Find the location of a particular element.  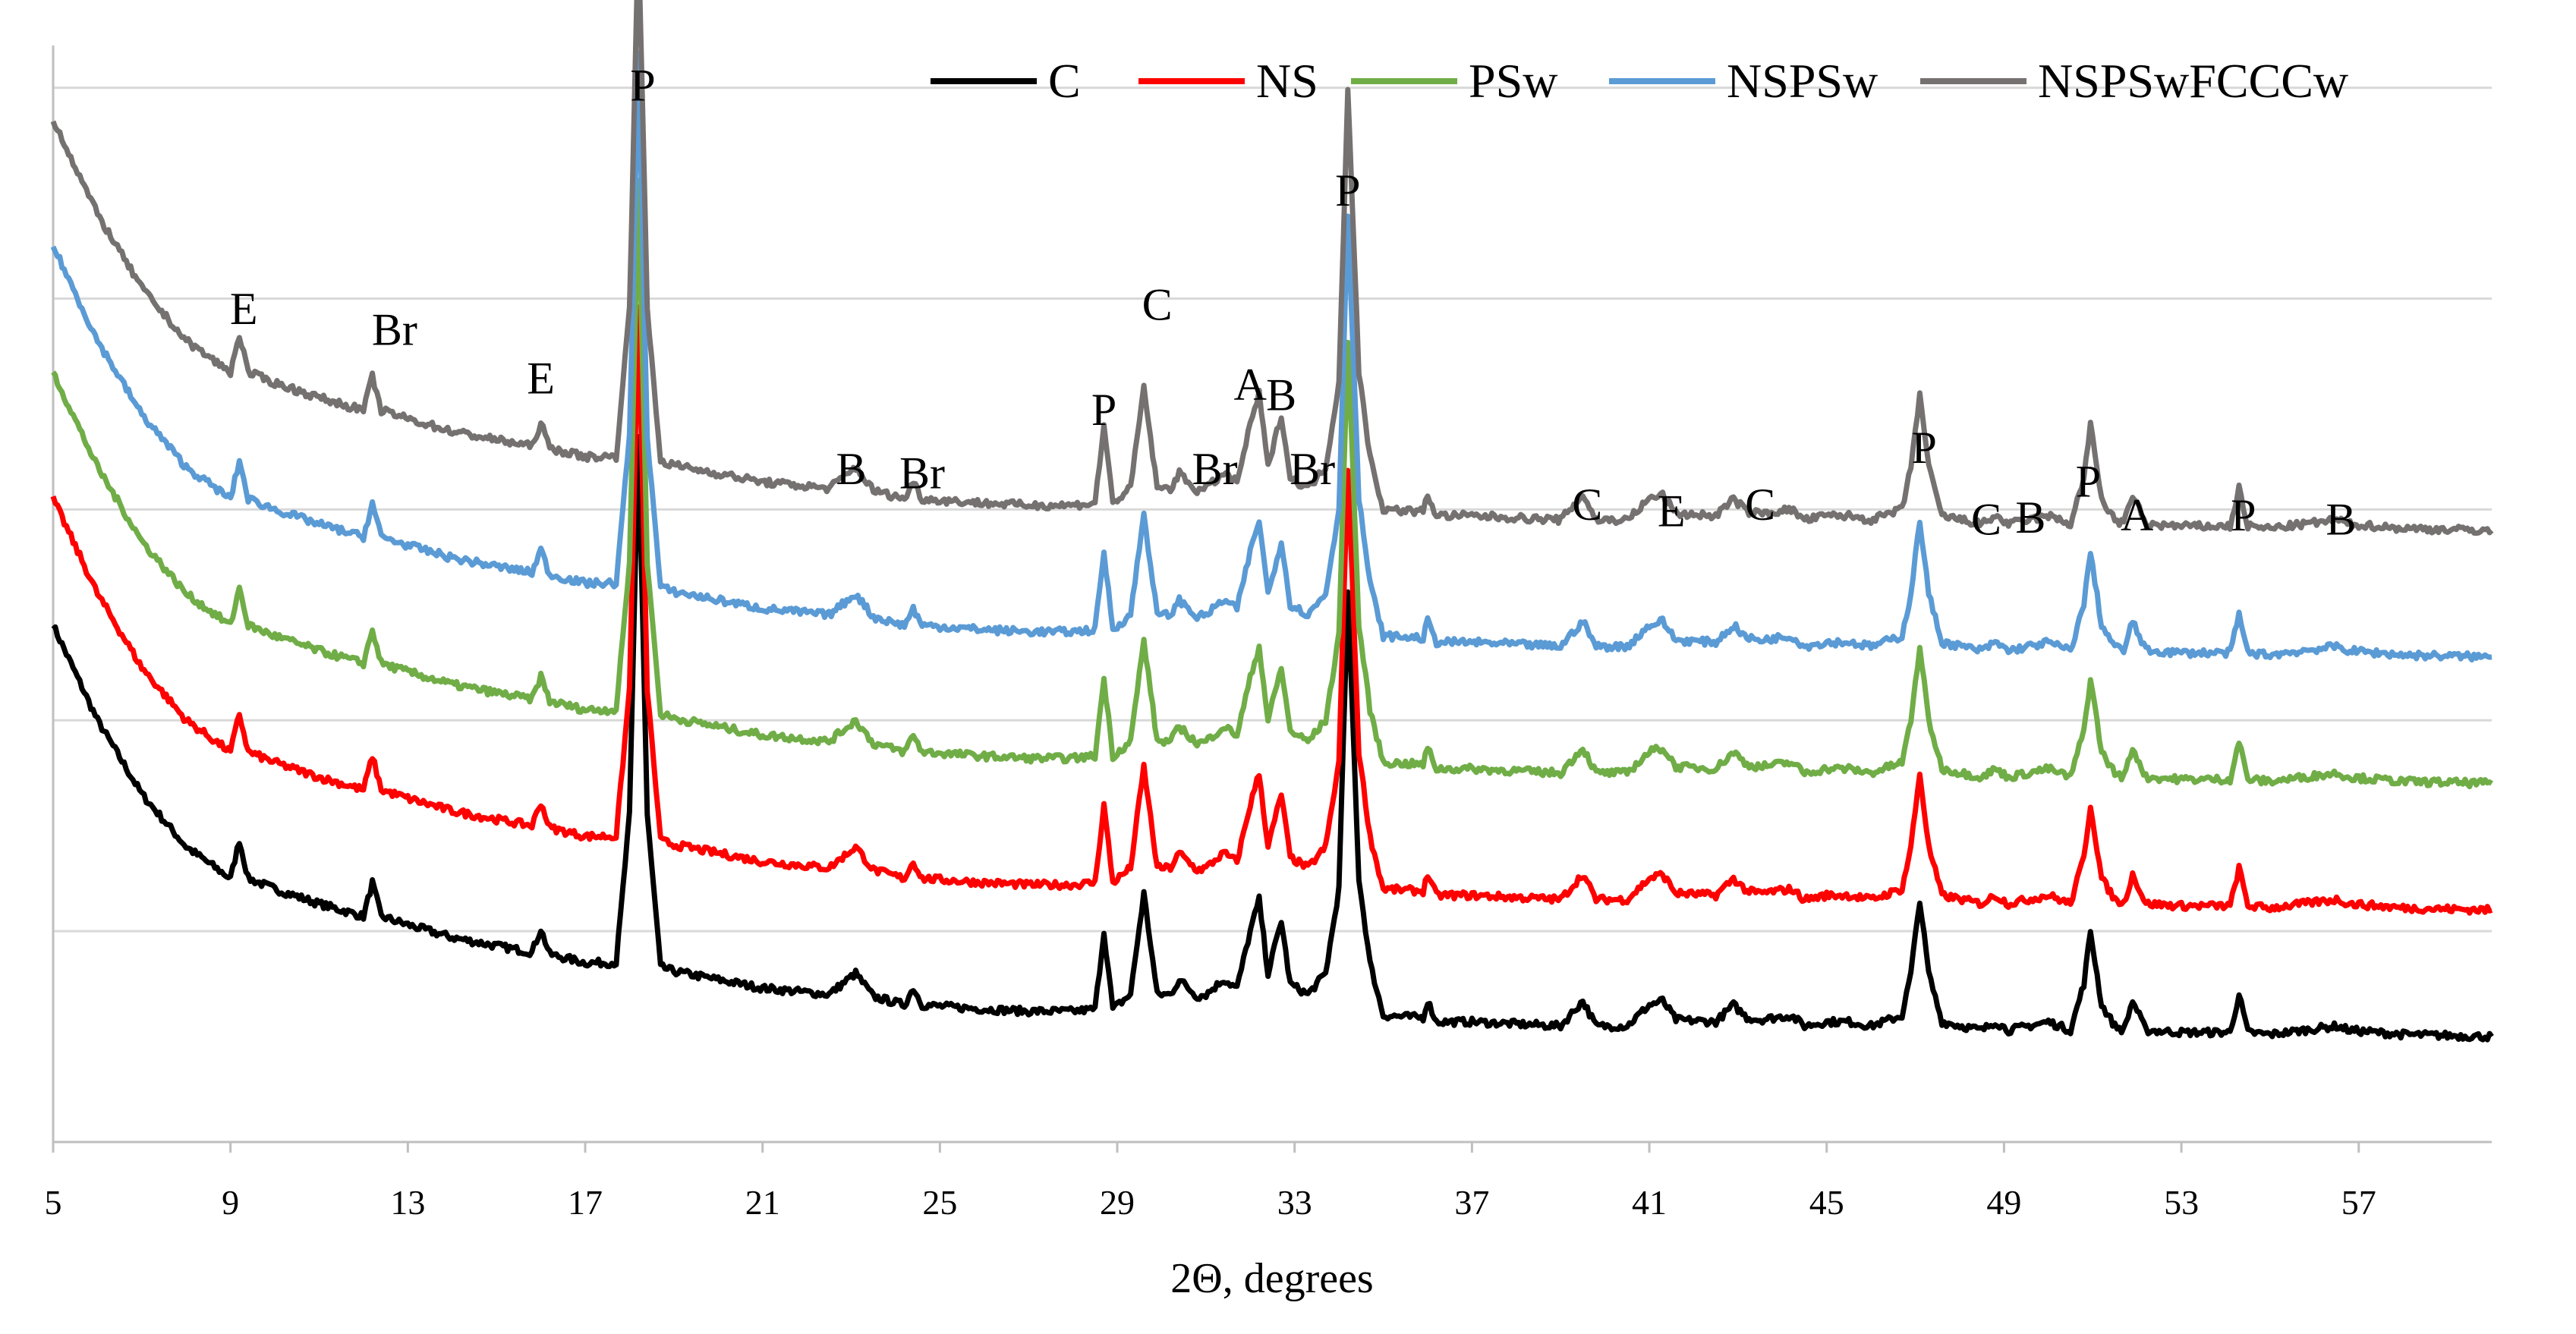

legend-label: PSw is located at coordinates (1513, 81).